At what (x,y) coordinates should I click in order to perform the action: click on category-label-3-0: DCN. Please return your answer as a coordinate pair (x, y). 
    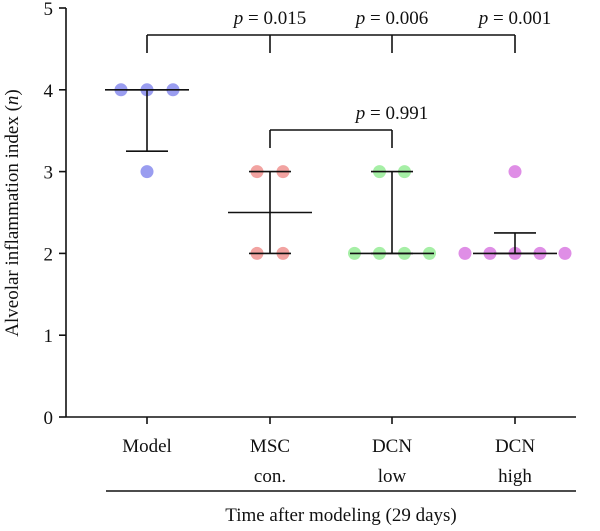
    Looking at the image, I should click on (515, 446).